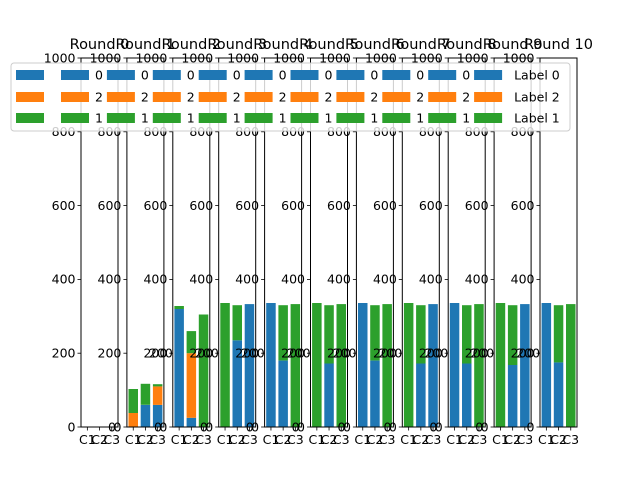 This screenshot has height=480, width=640. Describe the element at coordinates (317, 365) in the screenshot. I see `bar-label1-panel5-C1` at that location.